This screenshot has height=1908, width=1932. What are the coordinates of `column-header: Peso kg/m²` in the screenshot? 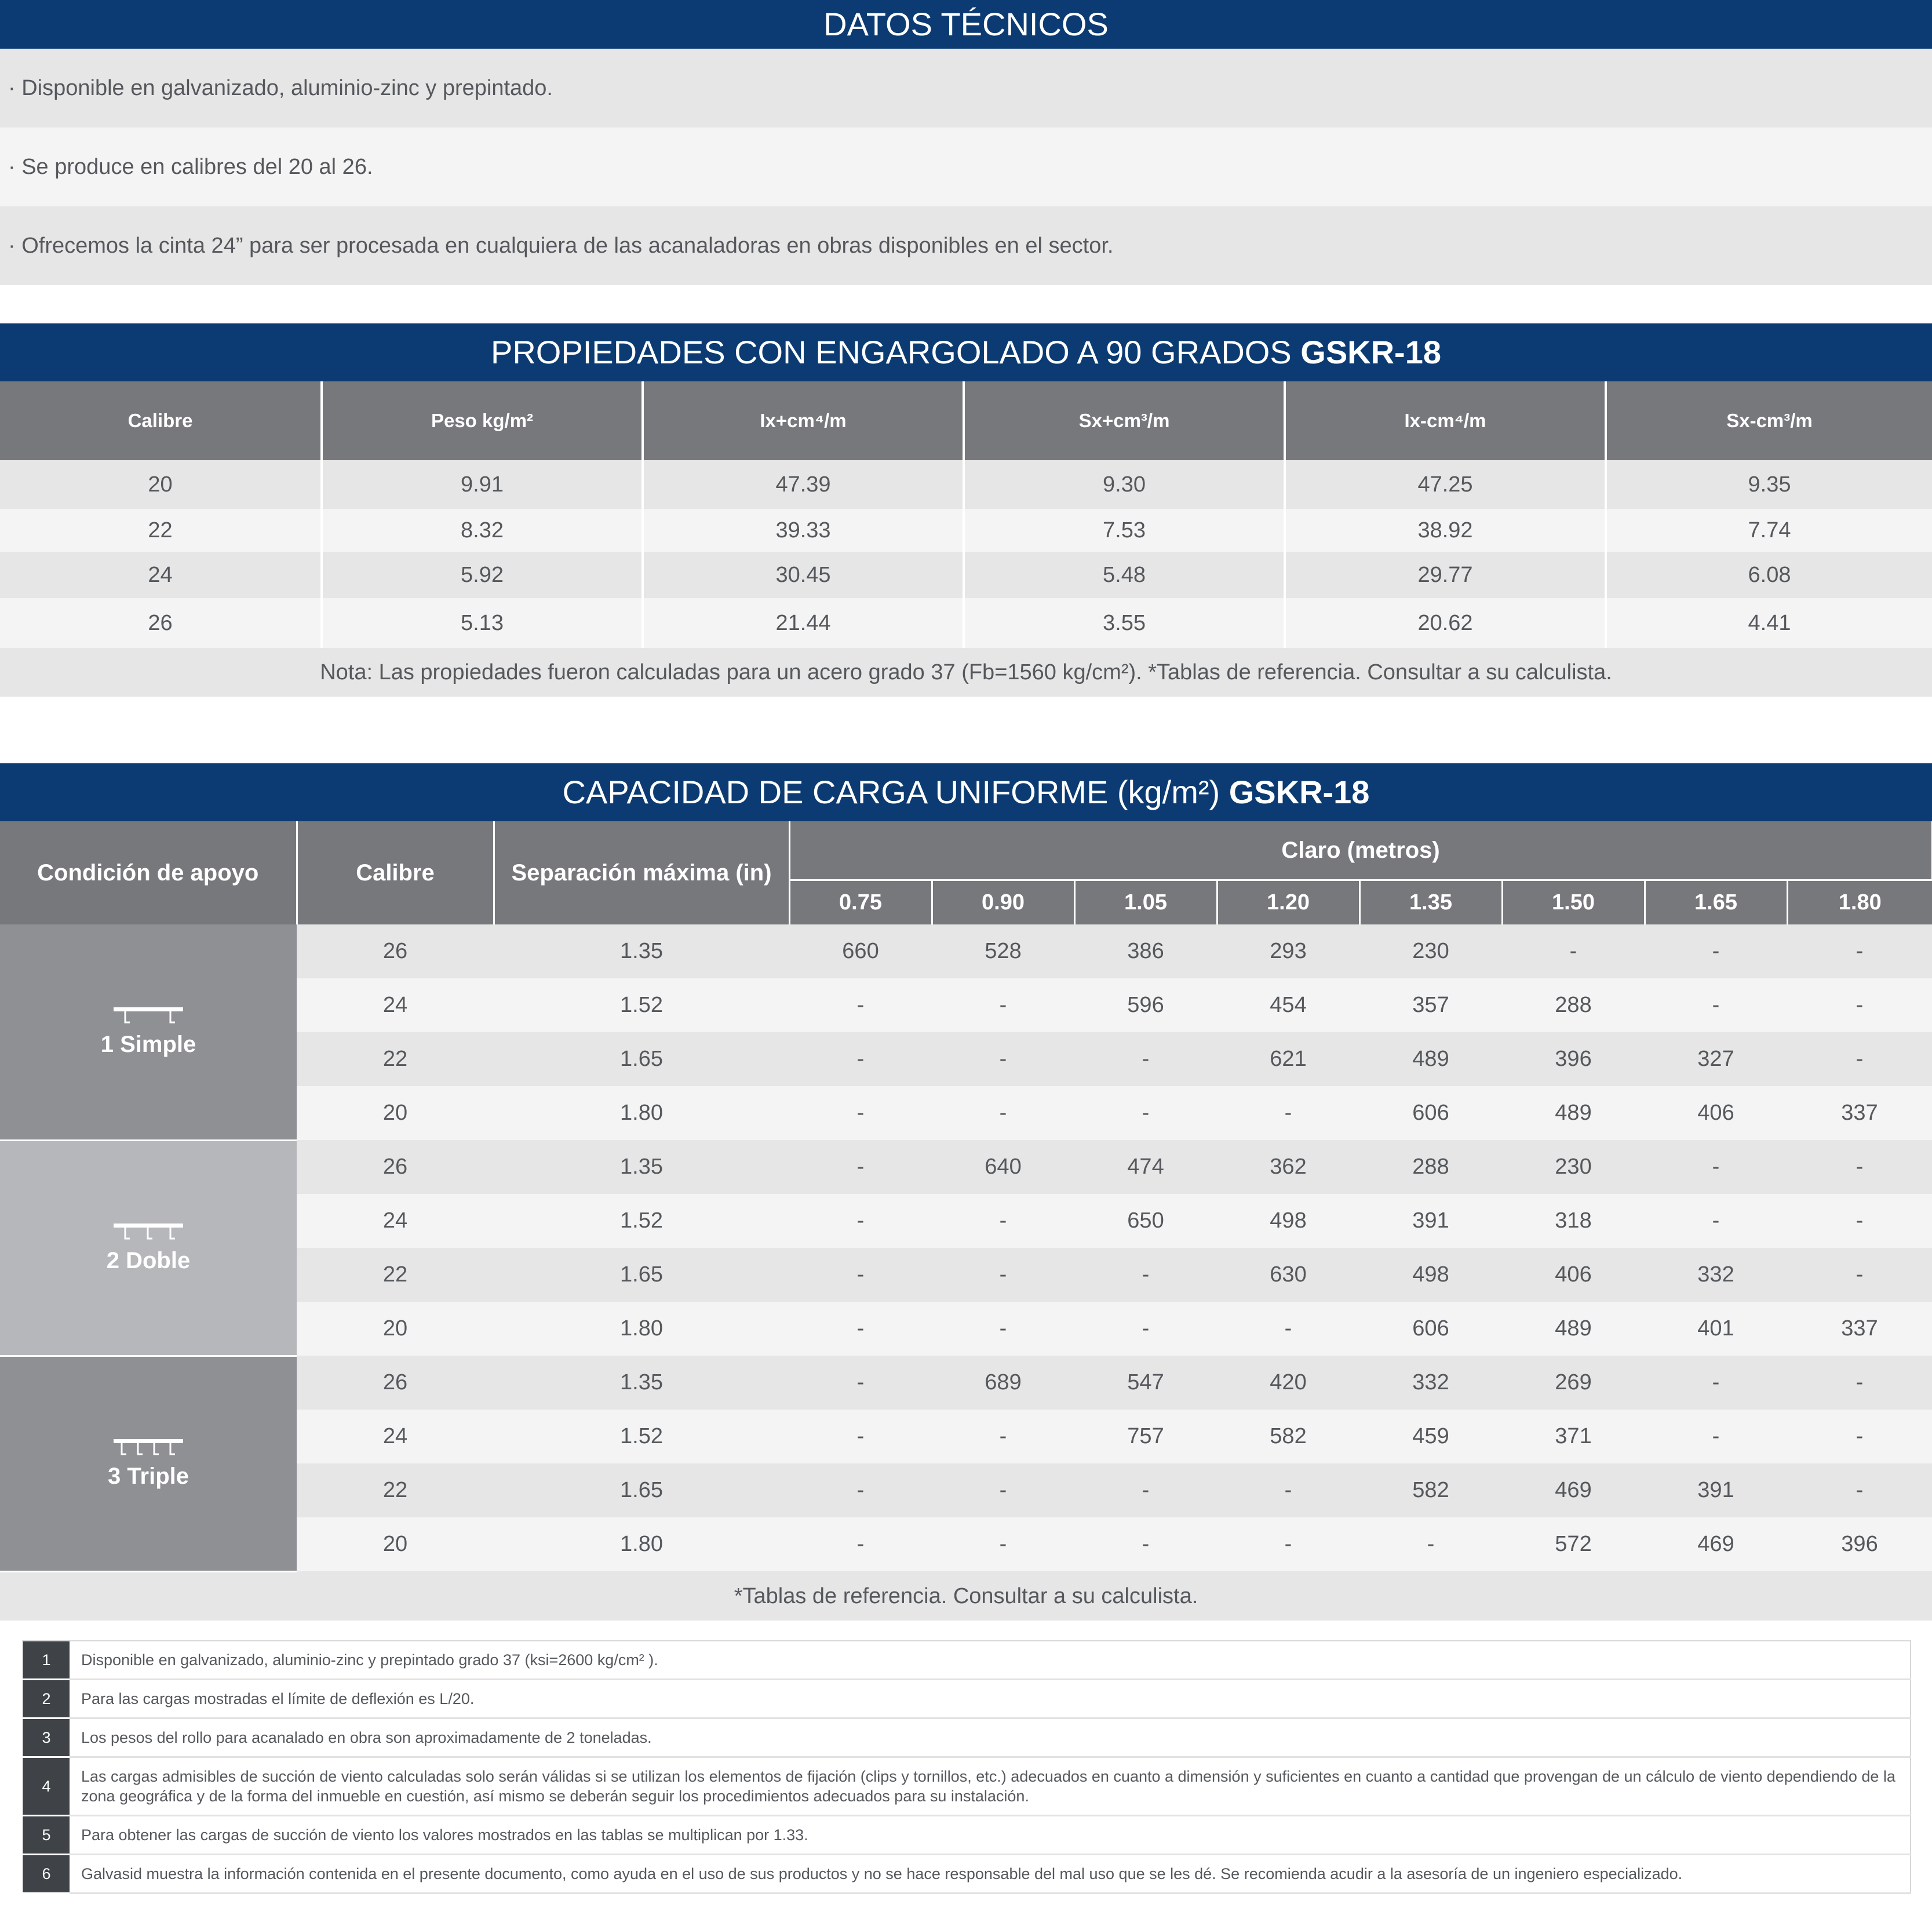 It's located at (483, 420).